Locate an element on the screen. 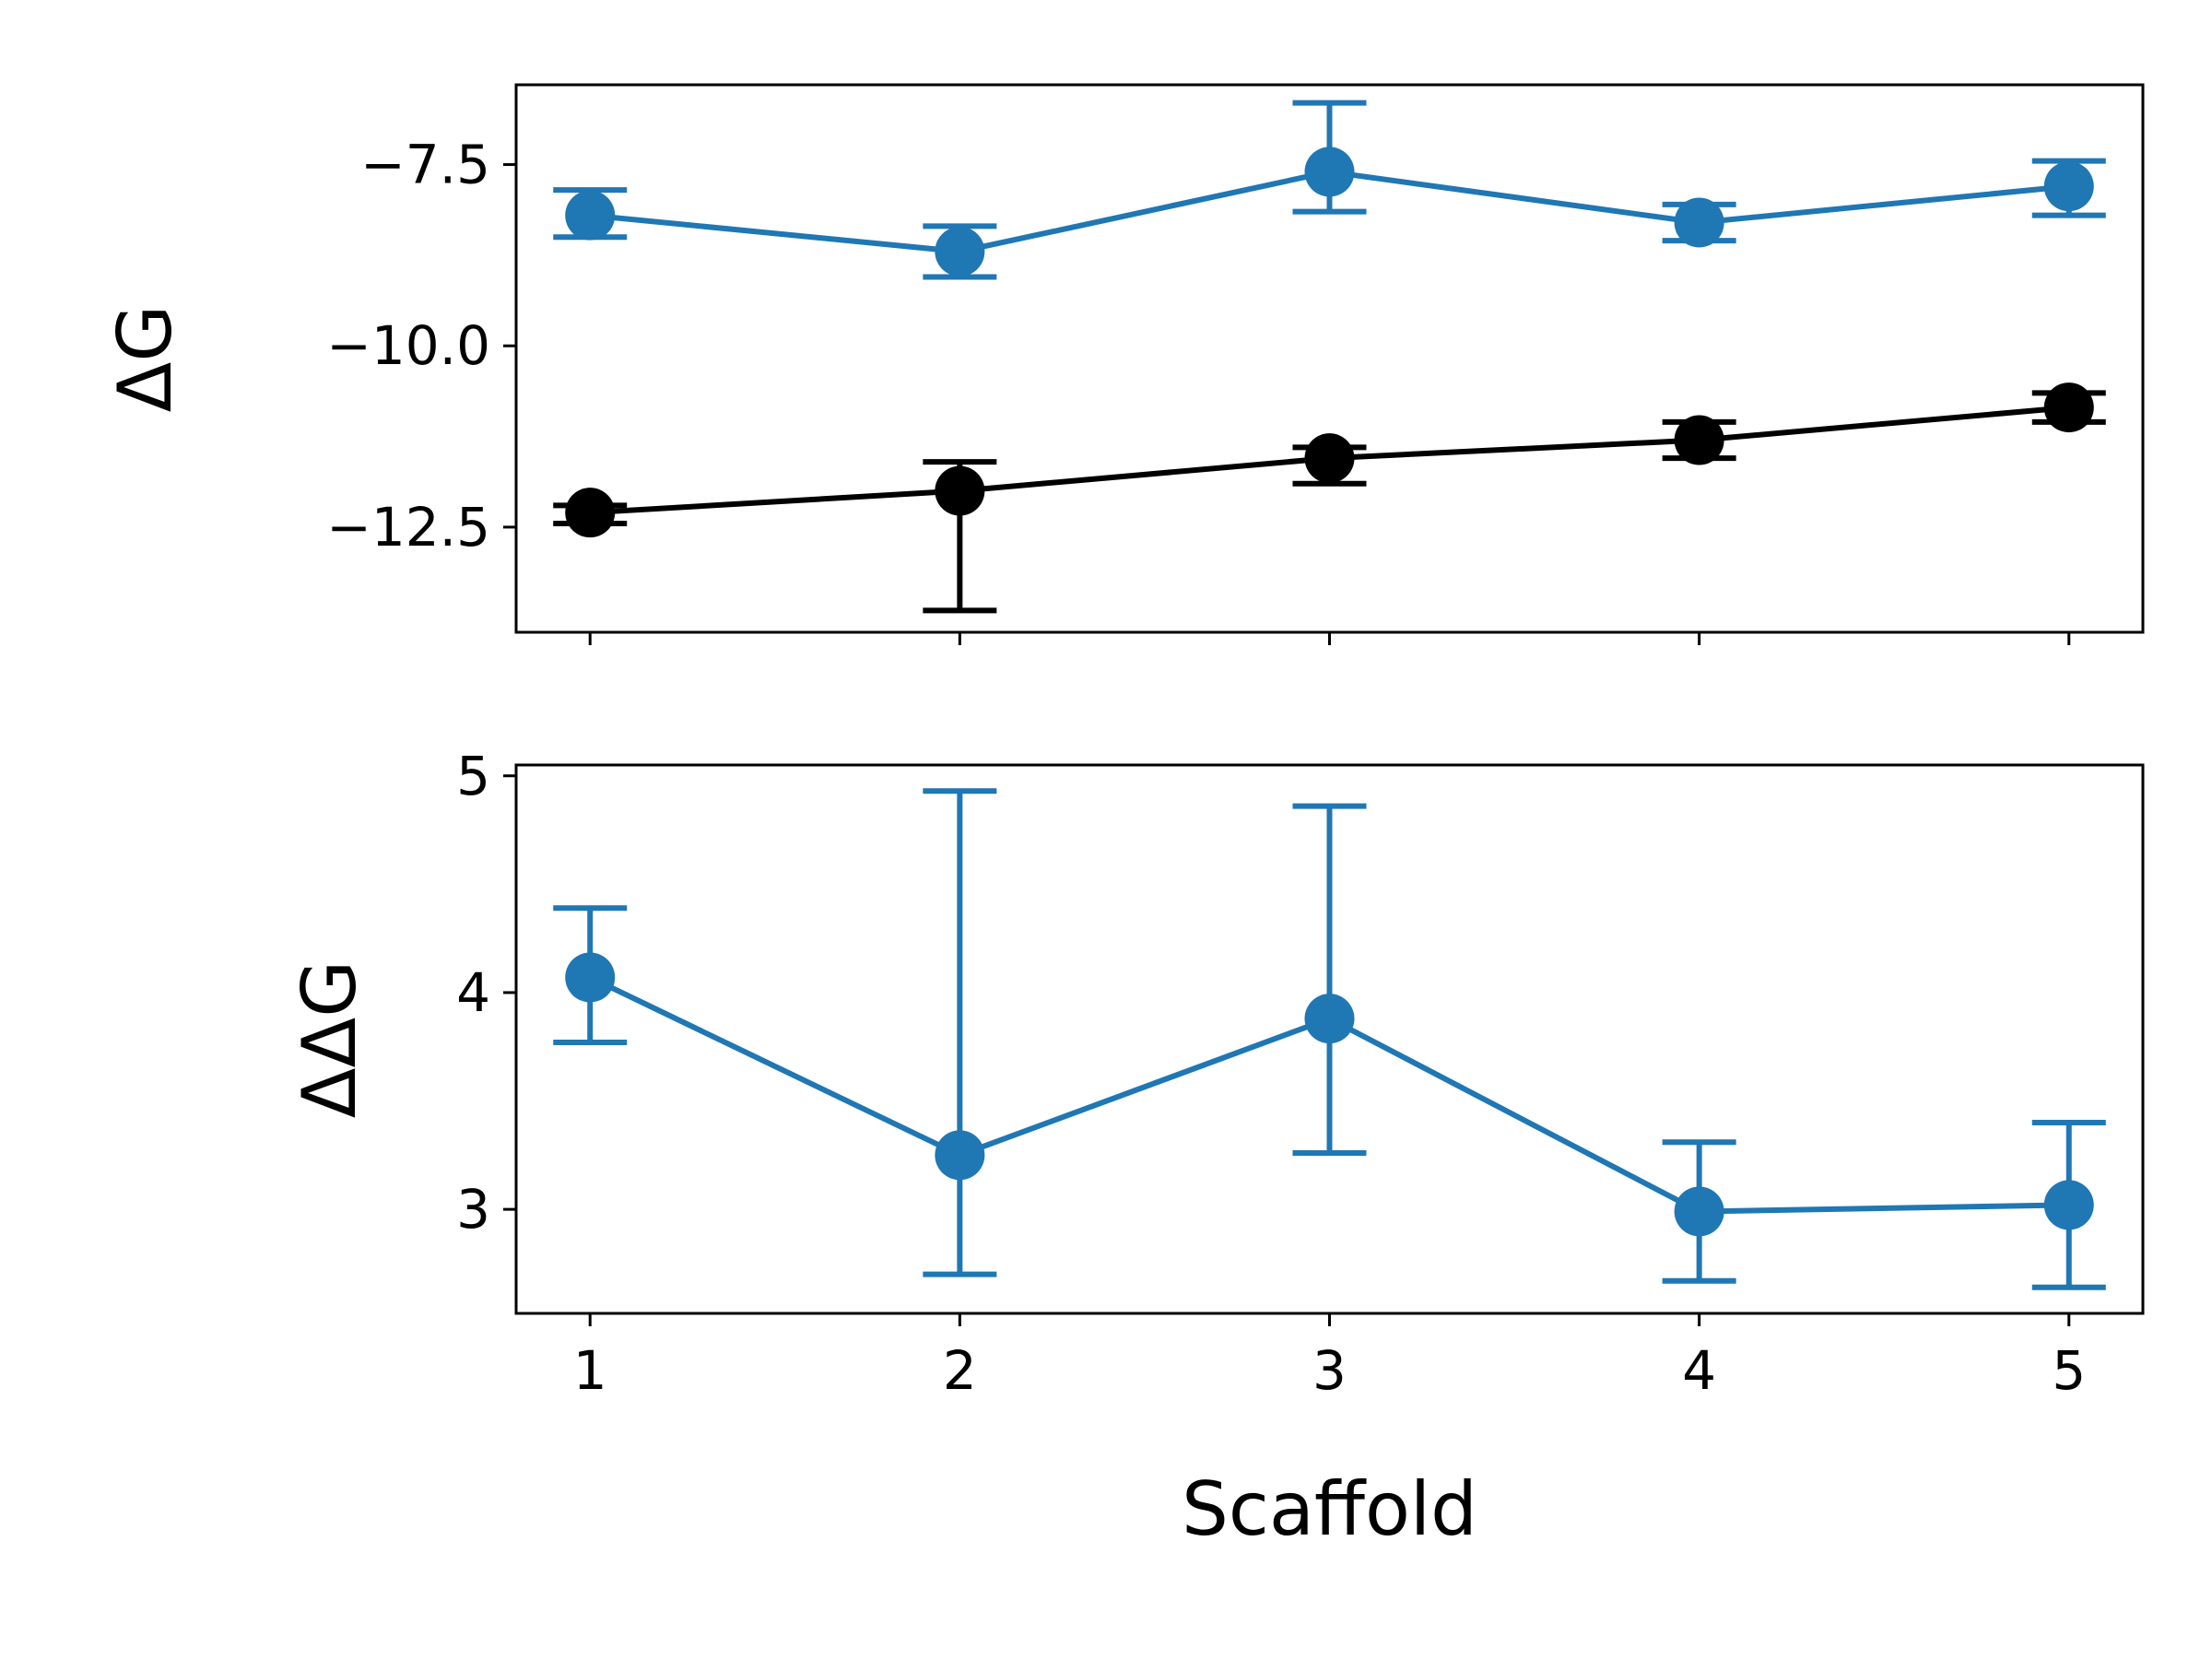 Image resolution: width=2212 pixels, height=1659 pixels. x-tick-label: 3 is located at coordinates (1329, 1370).